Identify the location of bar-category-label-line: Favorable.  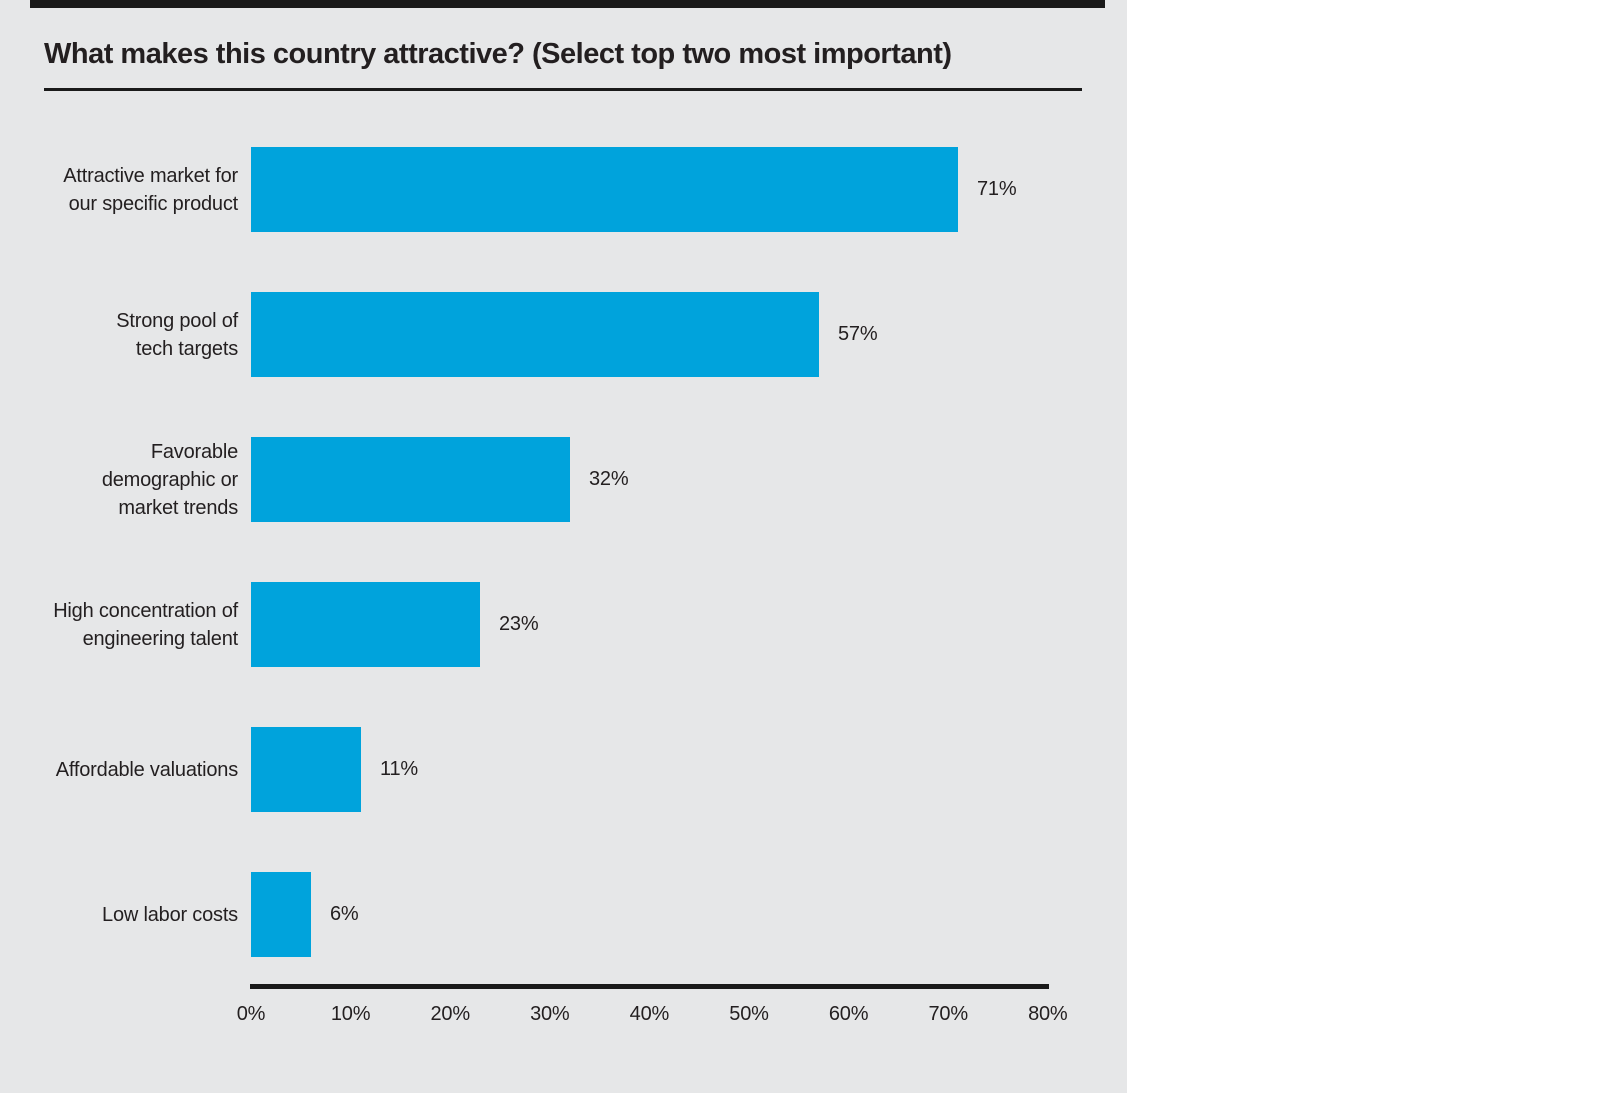
(194, 451).